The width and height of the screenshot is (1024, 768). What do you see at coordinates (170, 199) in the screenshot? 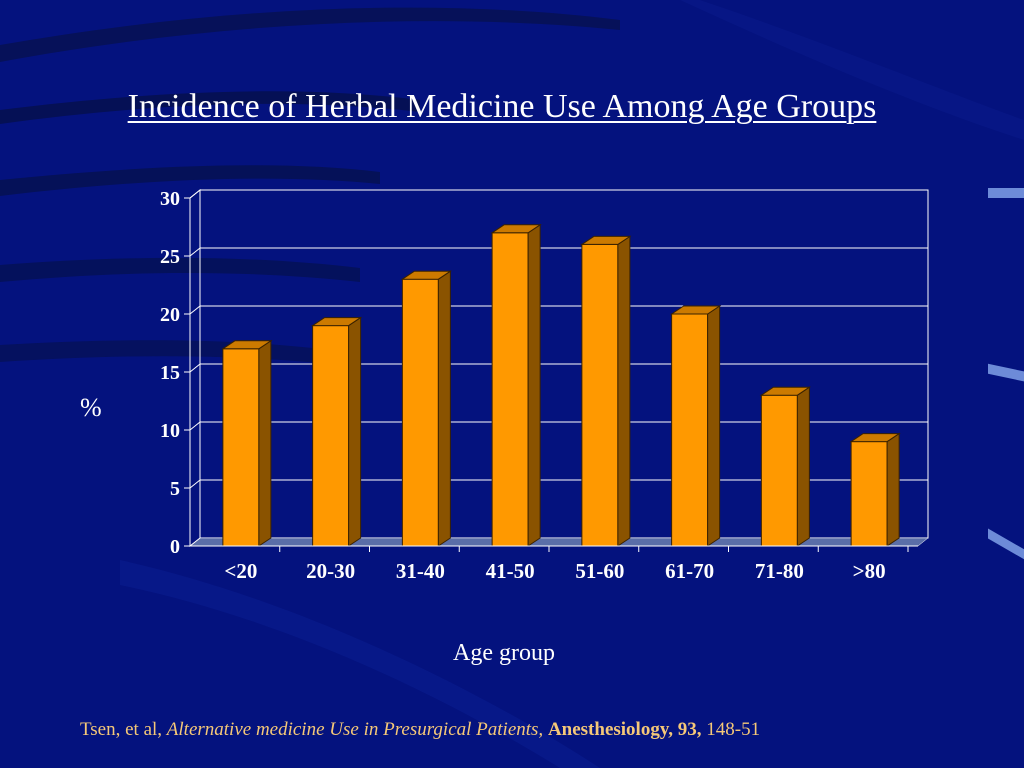
I see `y-tick-label: 30` at bounding box center [170, 199].